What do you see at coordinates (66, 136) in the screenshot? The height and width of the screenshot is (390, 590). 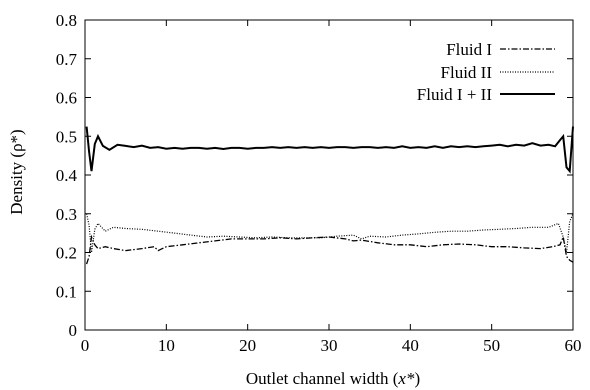 I see `y-tick-label: 0.5` at bounding box center [66, 136].